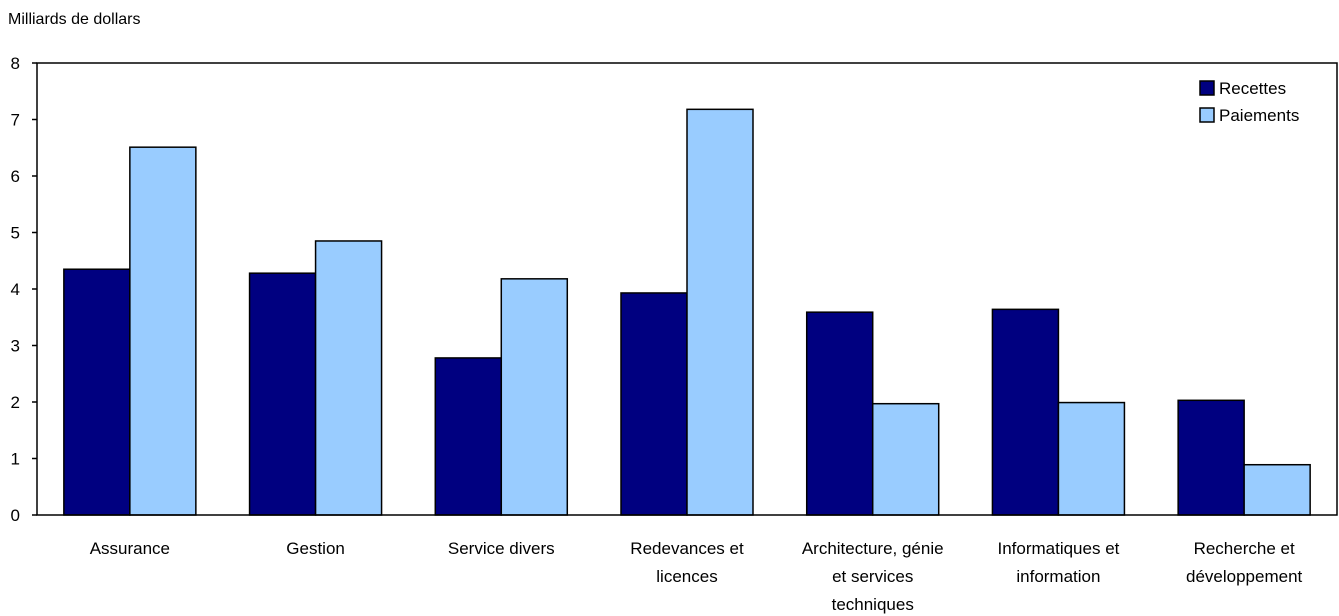 The image size is (1339, 616). What do you see at coordinates (315, 548) in the screenshot?
I see `x-category-label: Gestion` at bounding box center [315, 548].